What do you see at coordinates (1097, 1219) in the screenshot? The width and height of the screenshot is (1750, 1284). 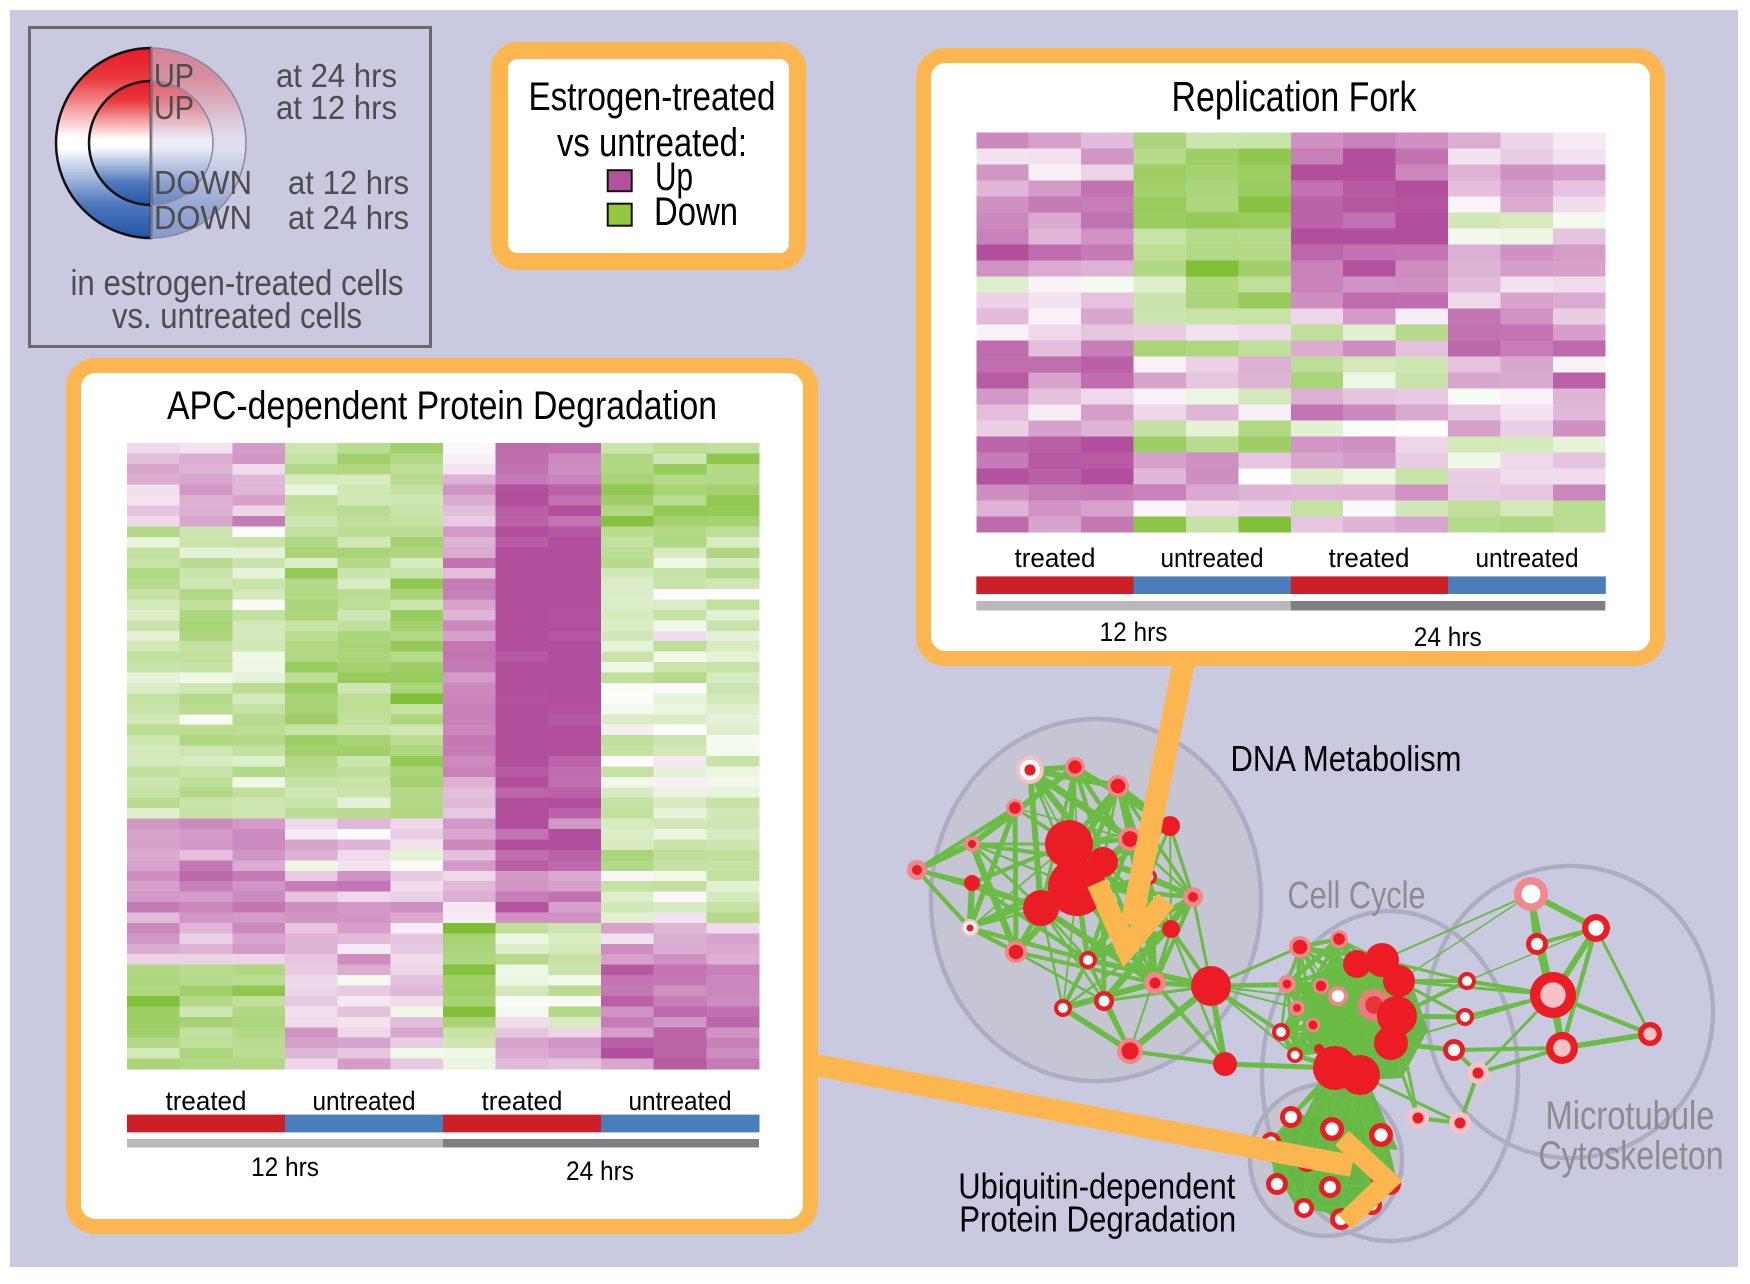 I see `svg-text: Protein Degradation` at bounding box center [1097, 1219].